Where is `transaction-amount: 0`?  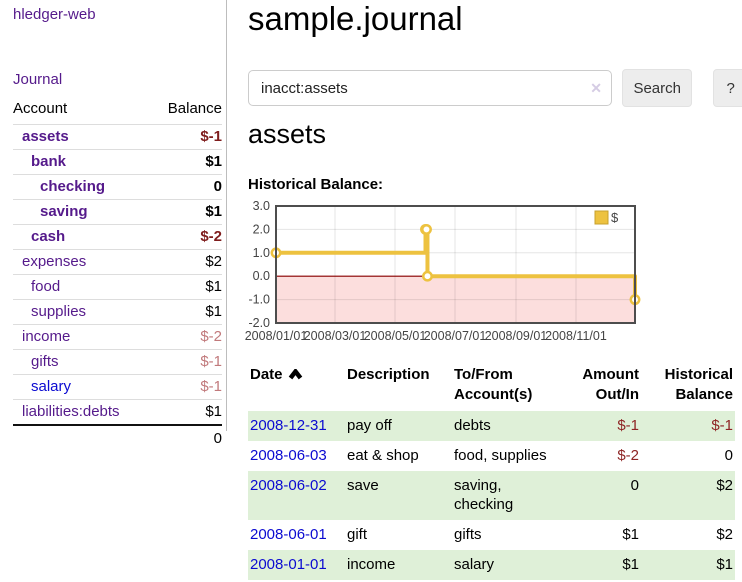 transaction-amount: 0 is located at coordinates (634, 485).